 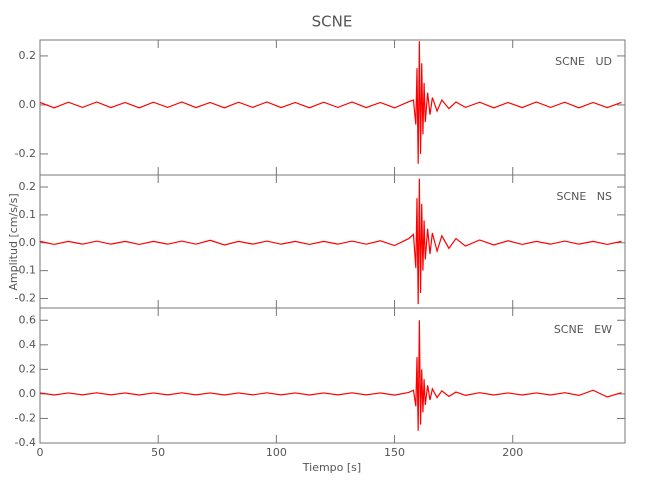 I want to click on panel-label: SCNE NS, so click(x=584, y=196).